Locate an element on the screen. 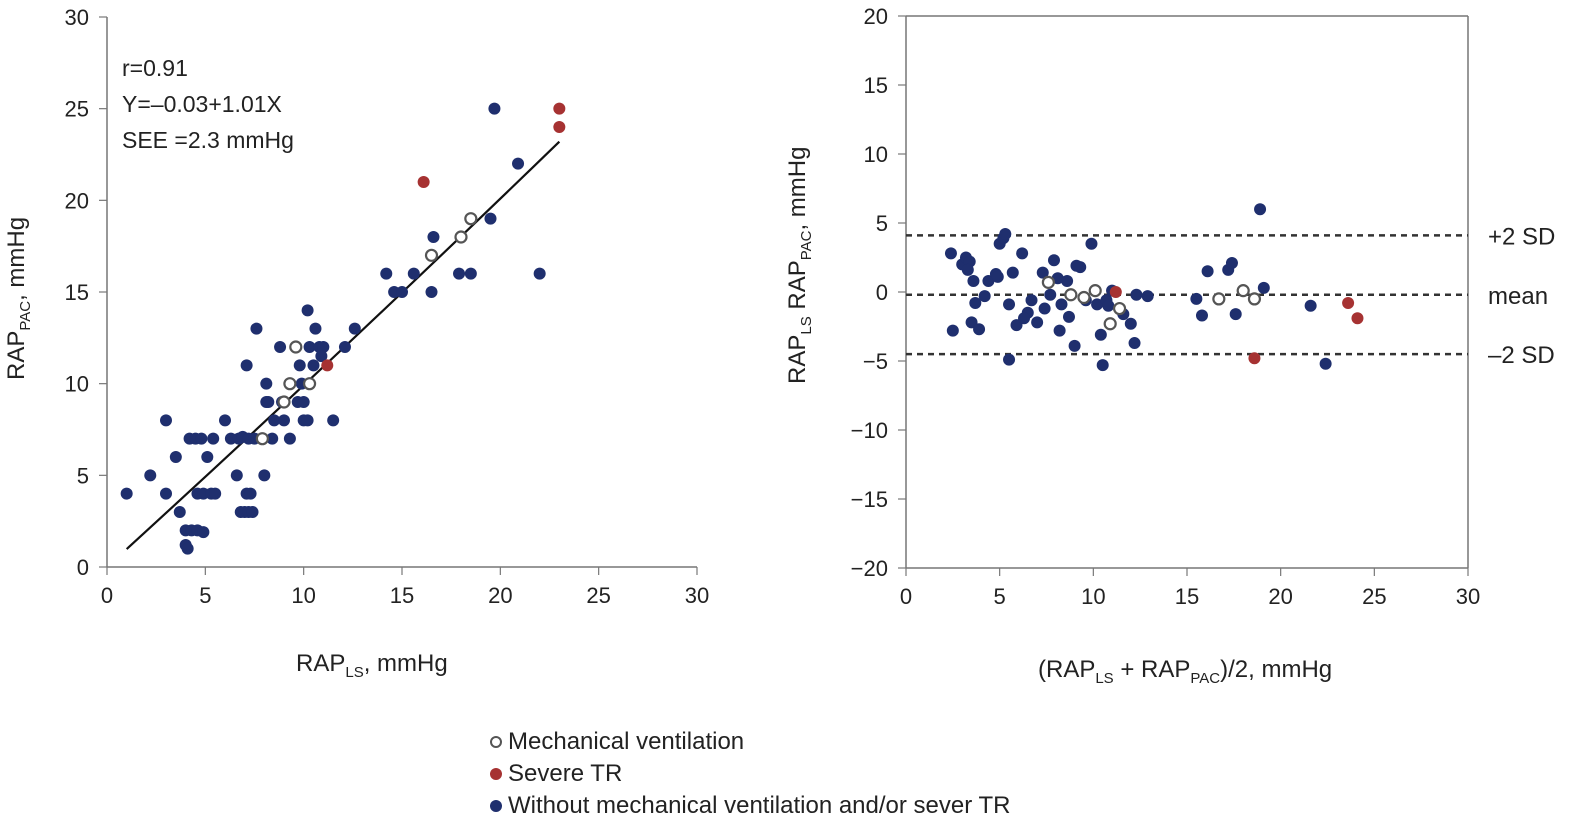 This screenshot has width=1593, height=834. left-x-tick-label: 15 is located at coordinates (402, 595).